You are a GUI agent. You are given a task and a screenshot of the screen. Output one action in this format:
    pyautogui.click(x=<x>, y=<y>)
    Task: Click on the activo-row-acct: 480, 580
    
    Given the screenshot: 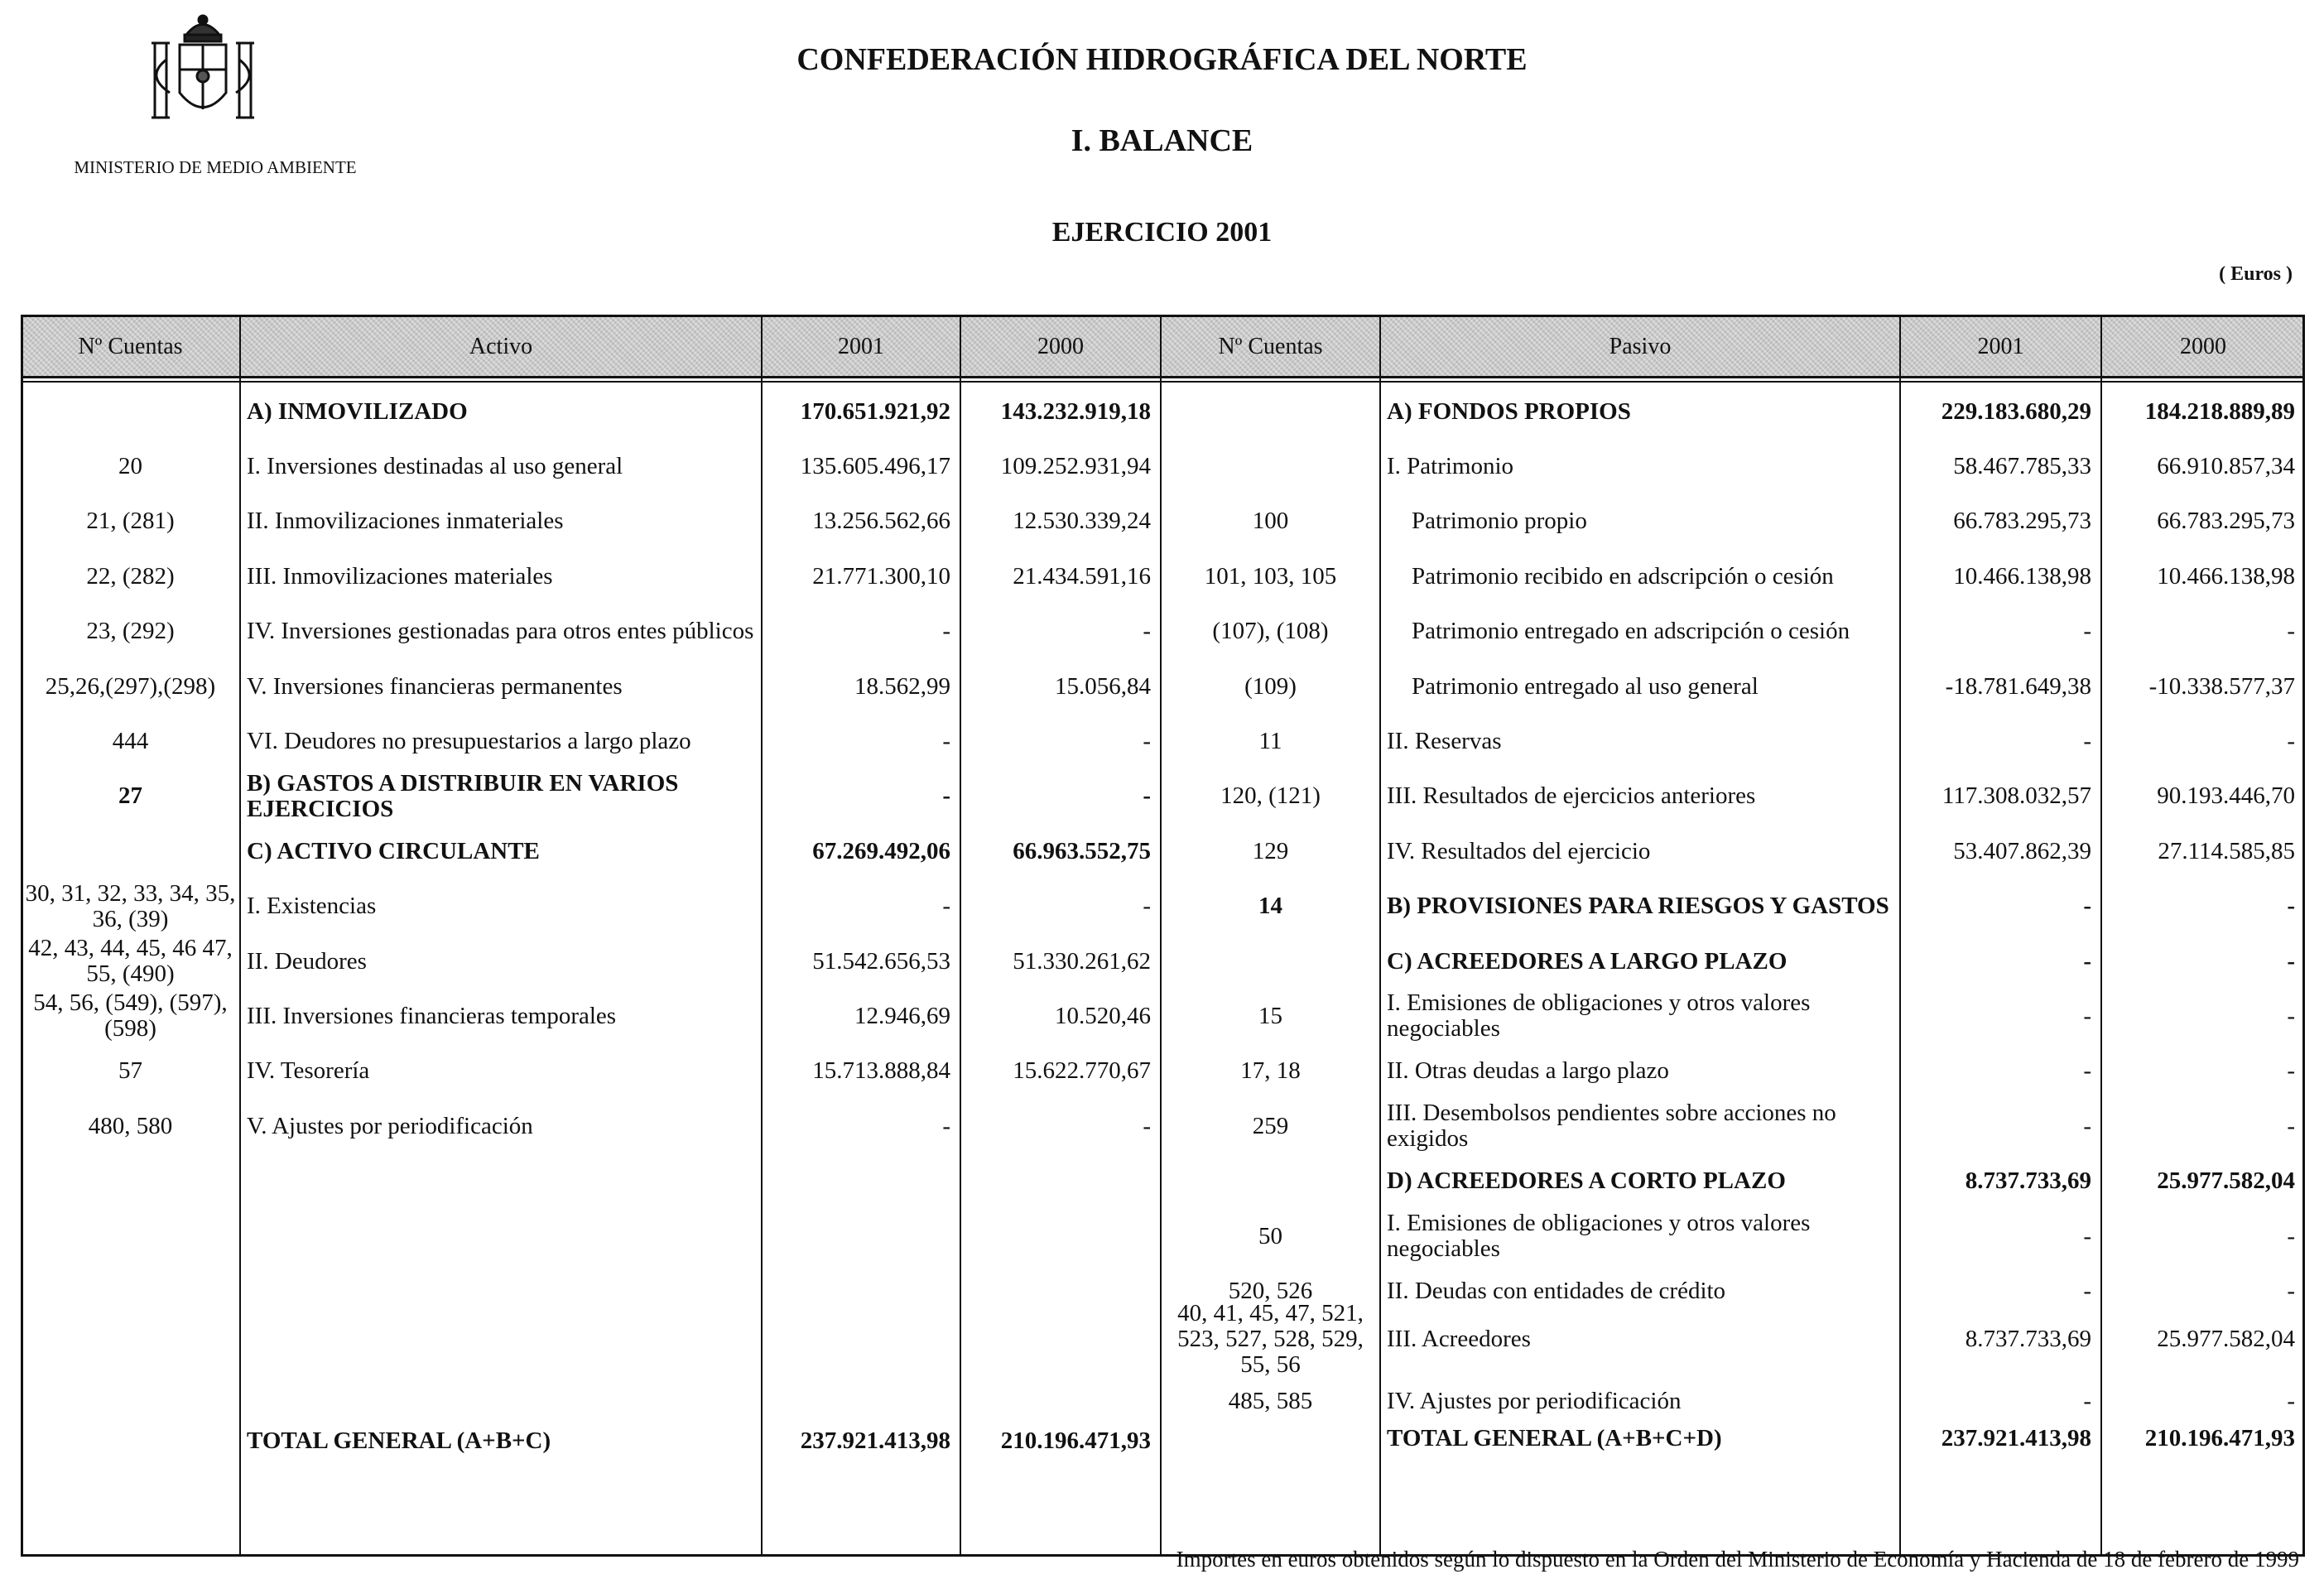 What is the action you would take?
    pyautogui.click(x=130, y=1125)
    